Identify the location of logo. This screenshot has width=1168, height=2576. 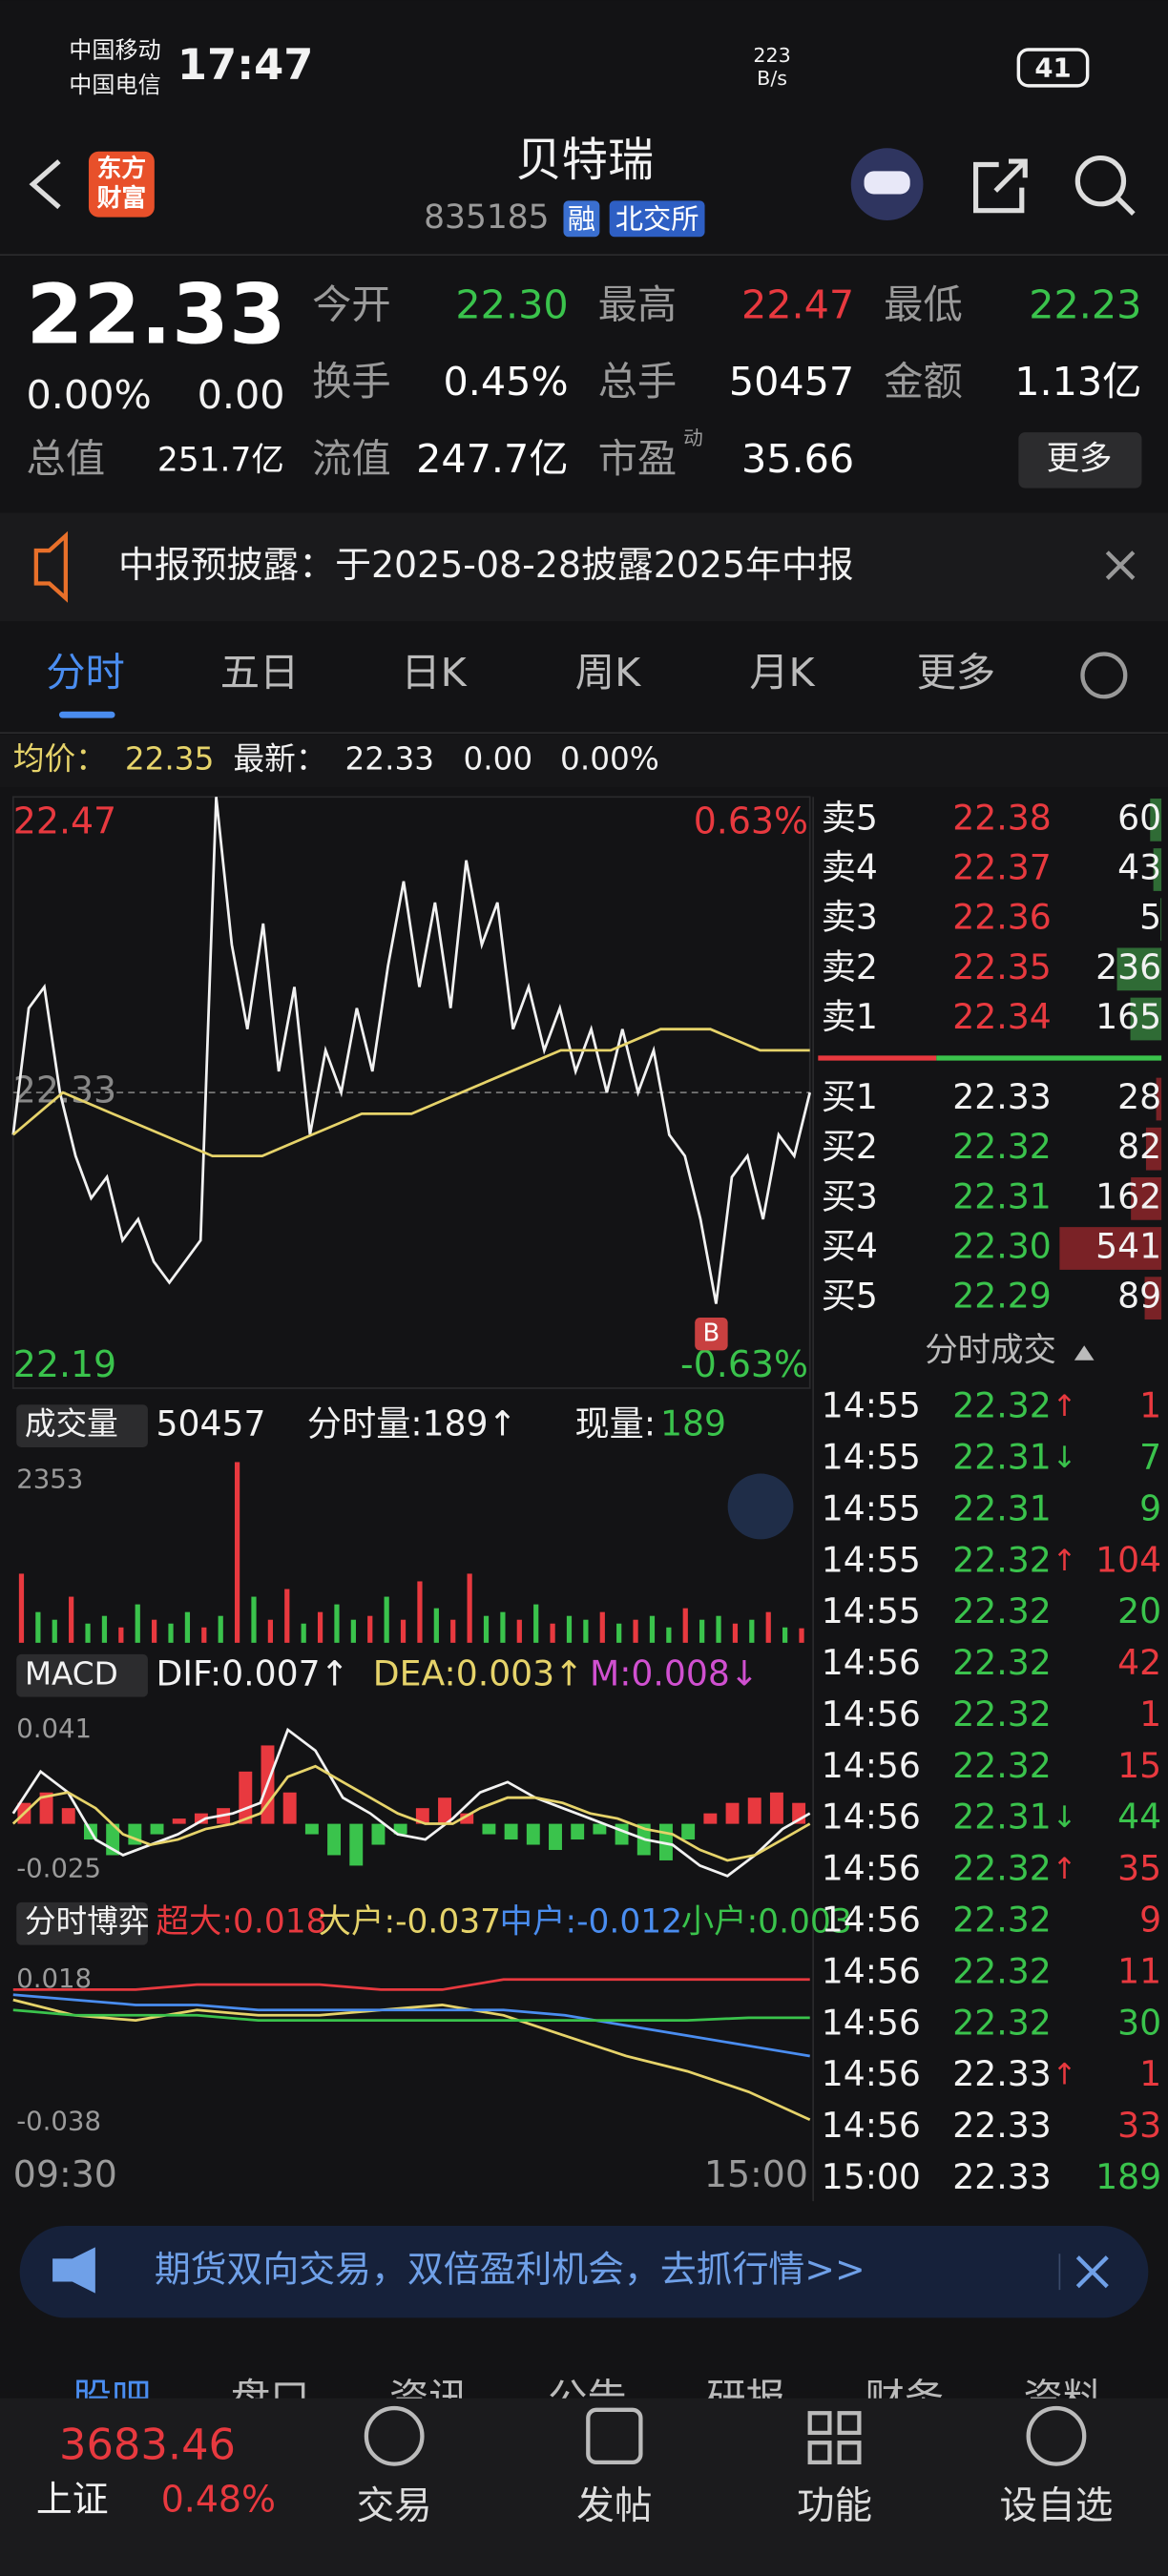
(121, 184).